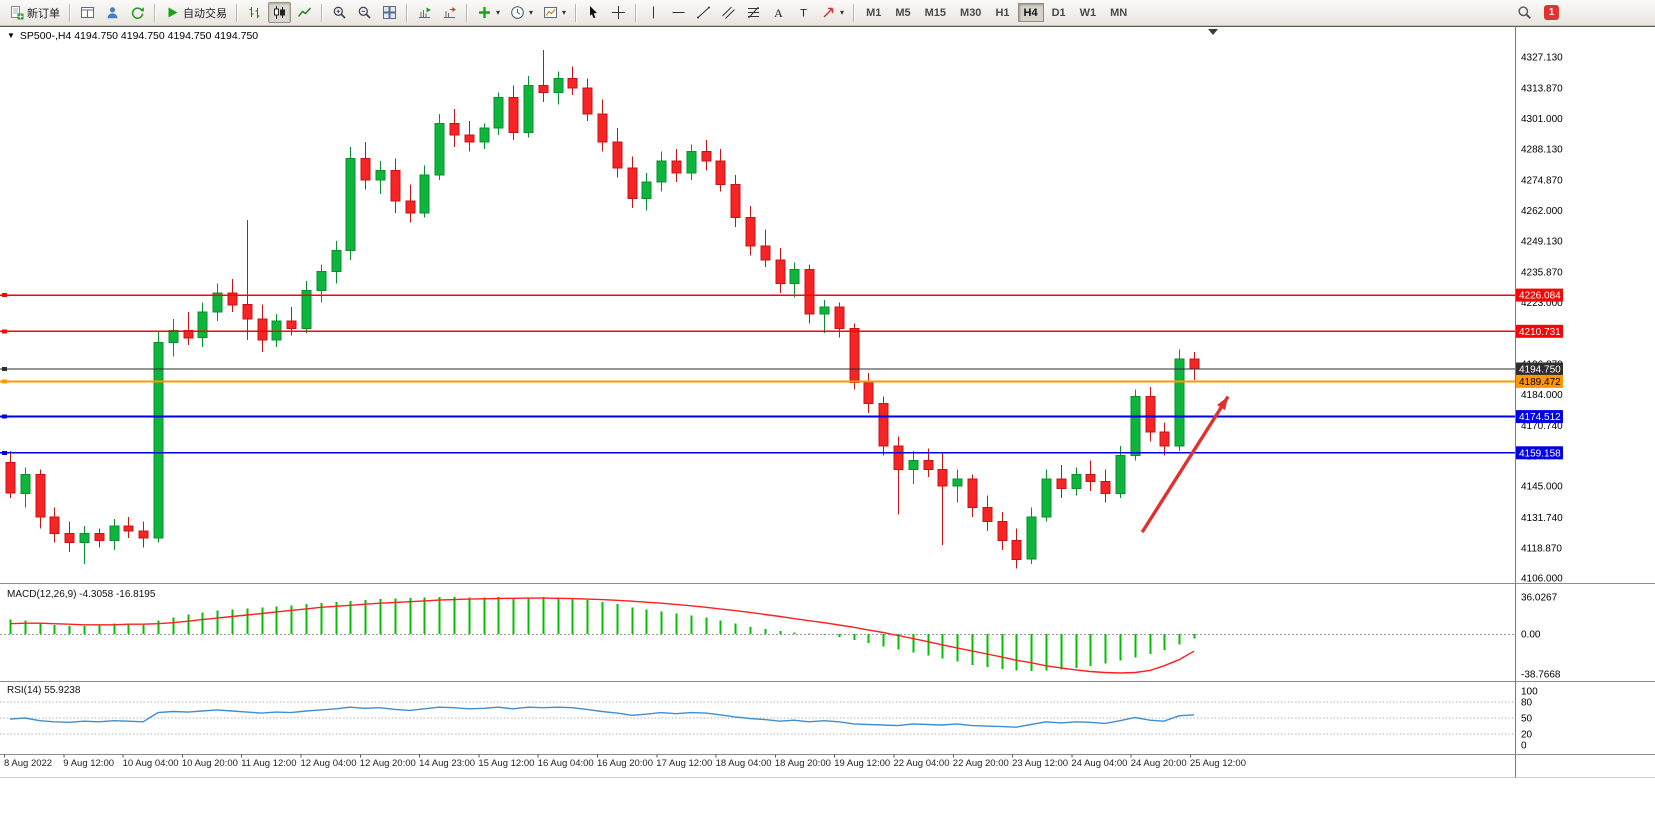 This screenshot has width=1655, height=819. Describe the element at coordinates (1542, 579) in the screenshot. I see `svg-text: 4106.000` at that location.